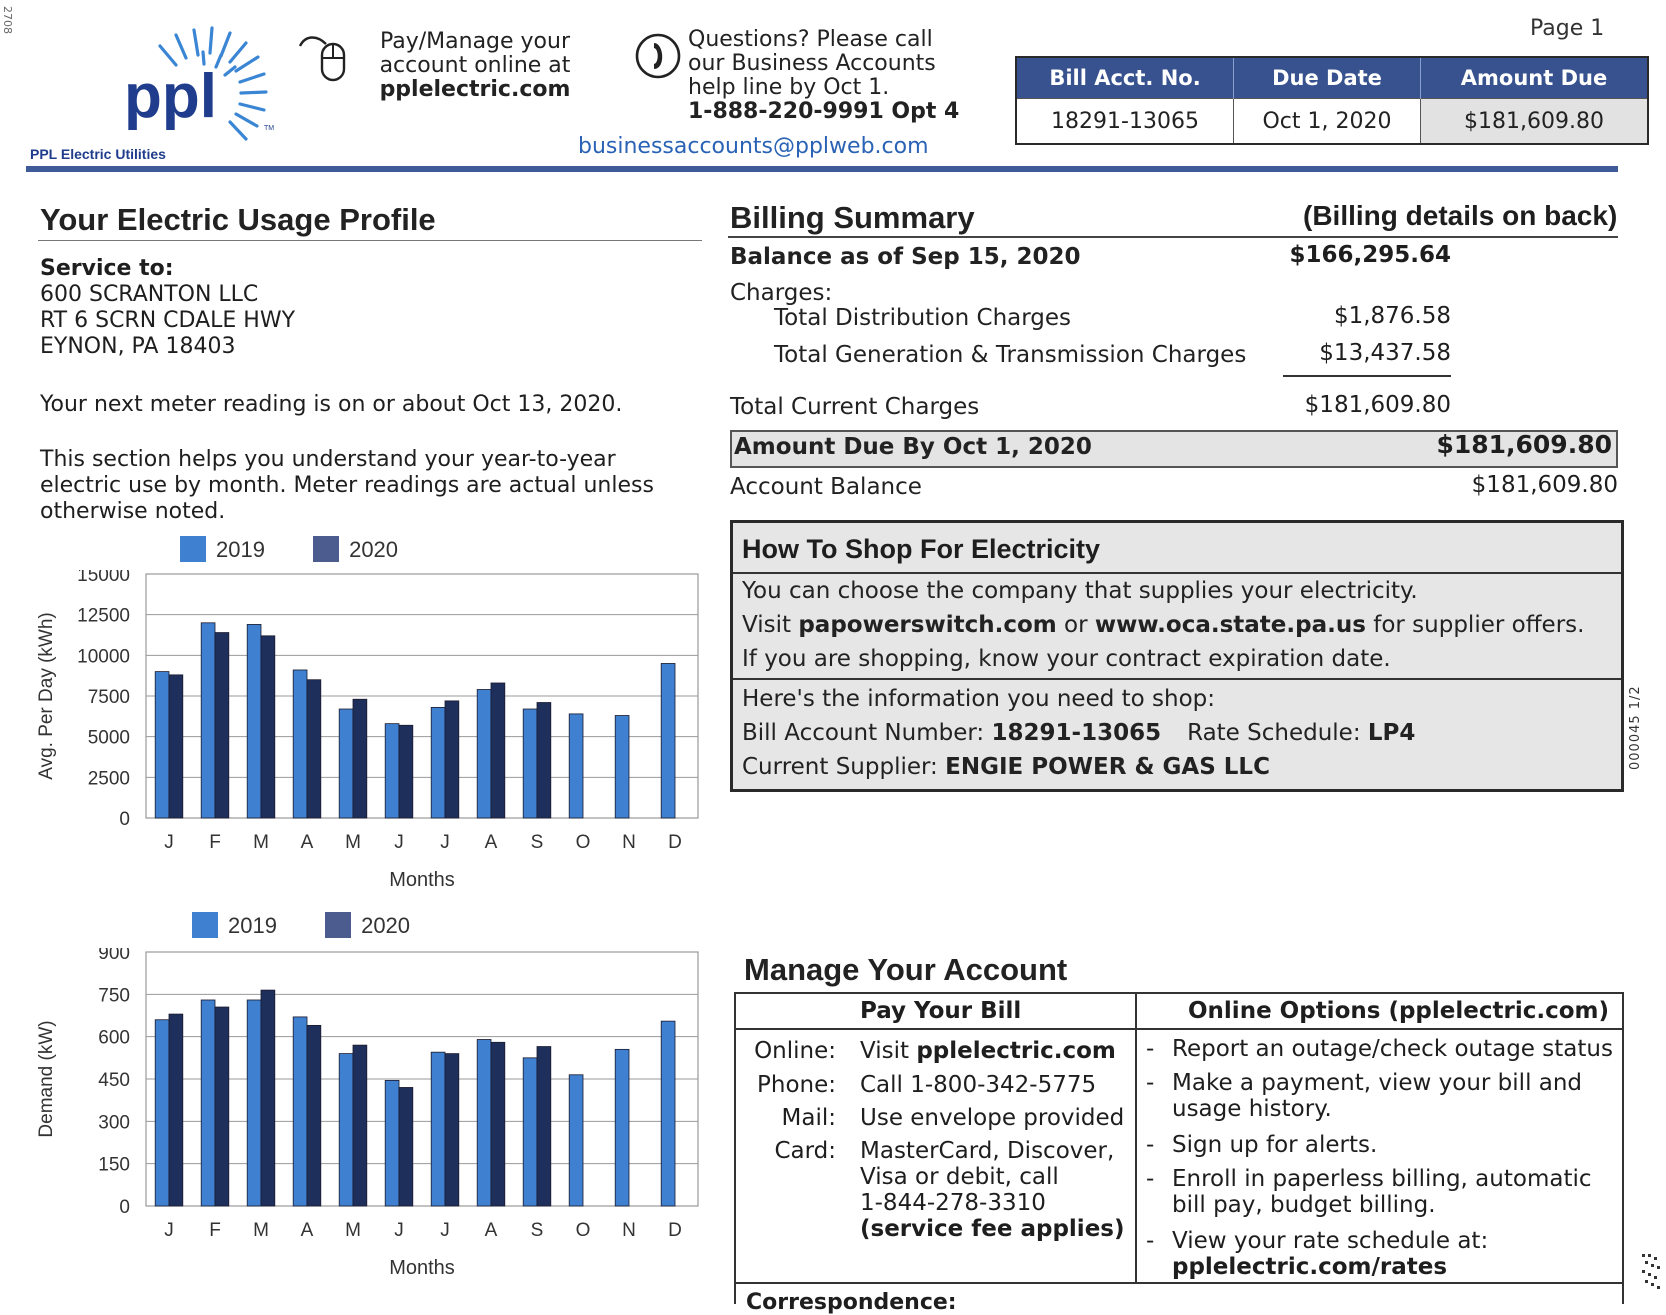 The width and height of the screenshot is (1666, 1315). What do you see at coordinates (987, 1151) in the screenshot?
I see `card-line-1: MasterCard, Discover,` at bounding box center [987, 1151].